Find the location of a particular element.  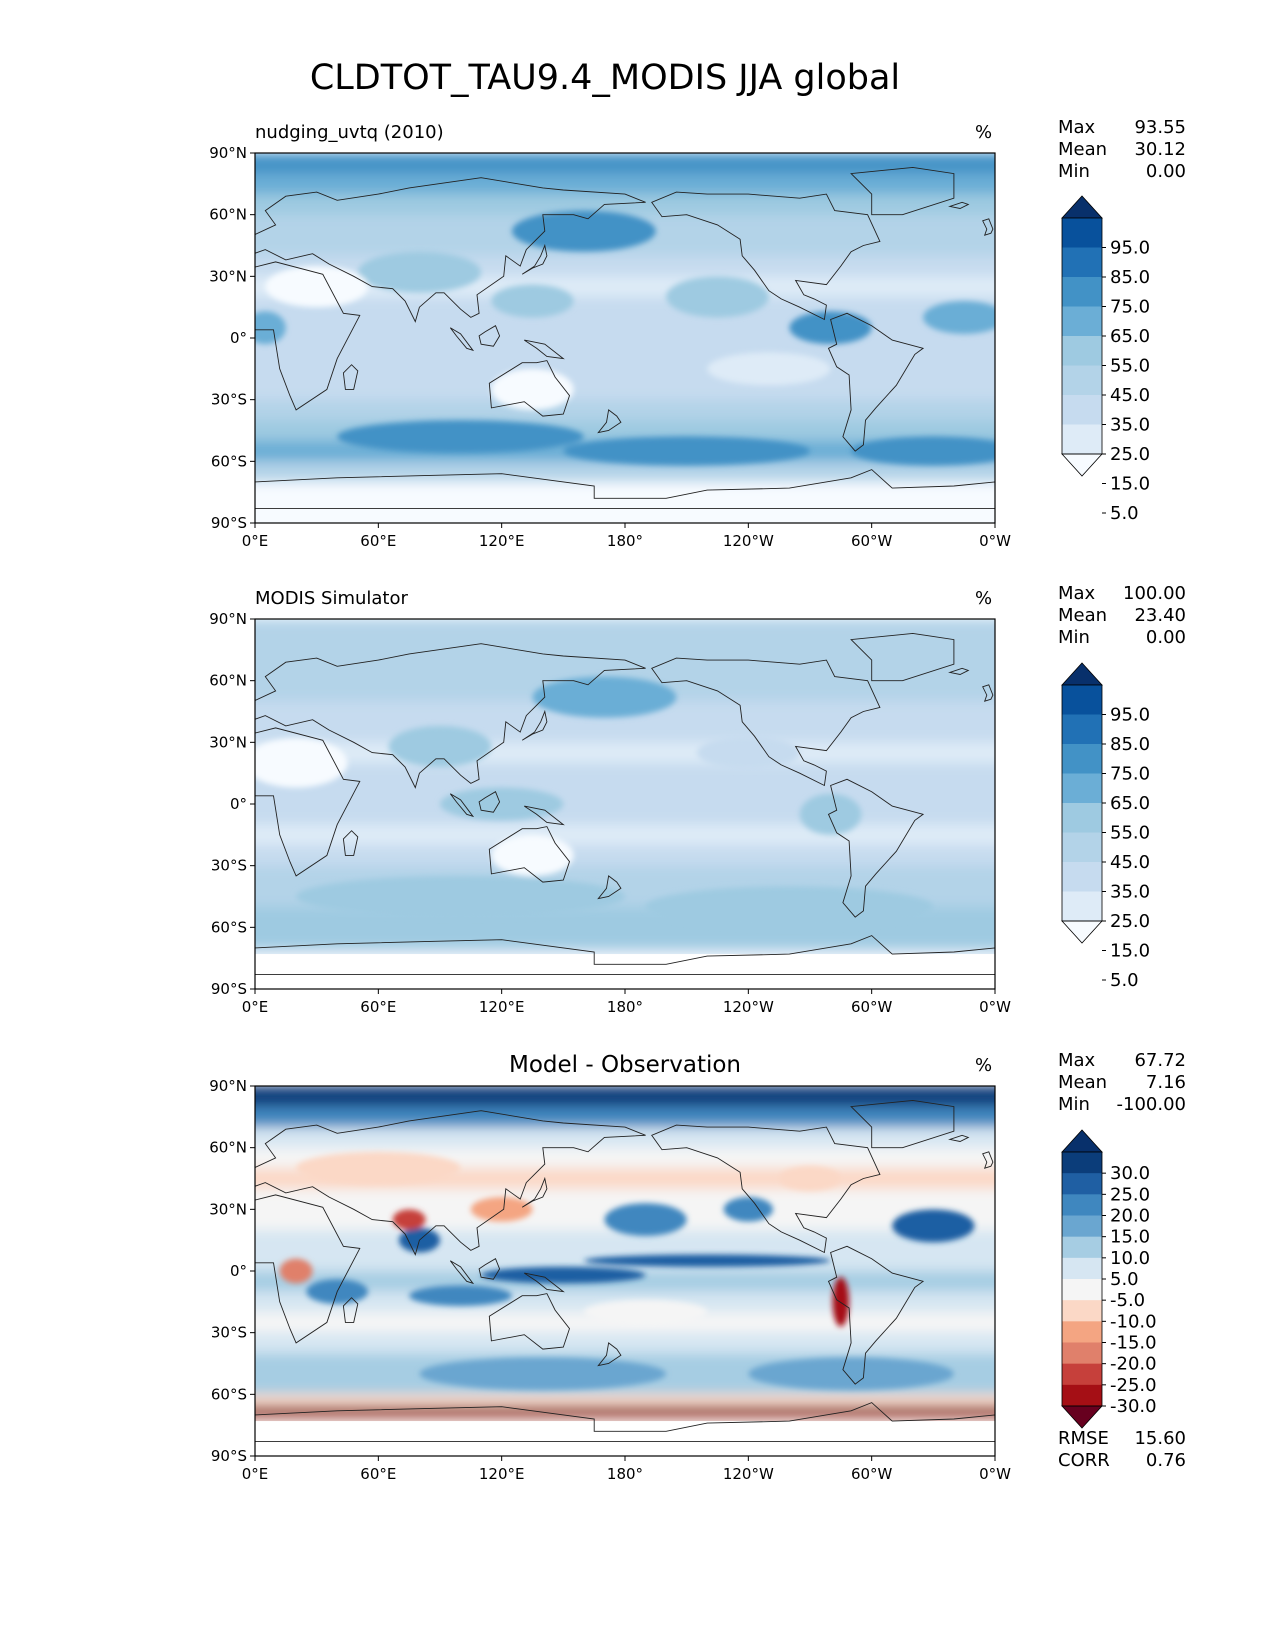

coastline-antarctica is located at coordinates (625, 955).